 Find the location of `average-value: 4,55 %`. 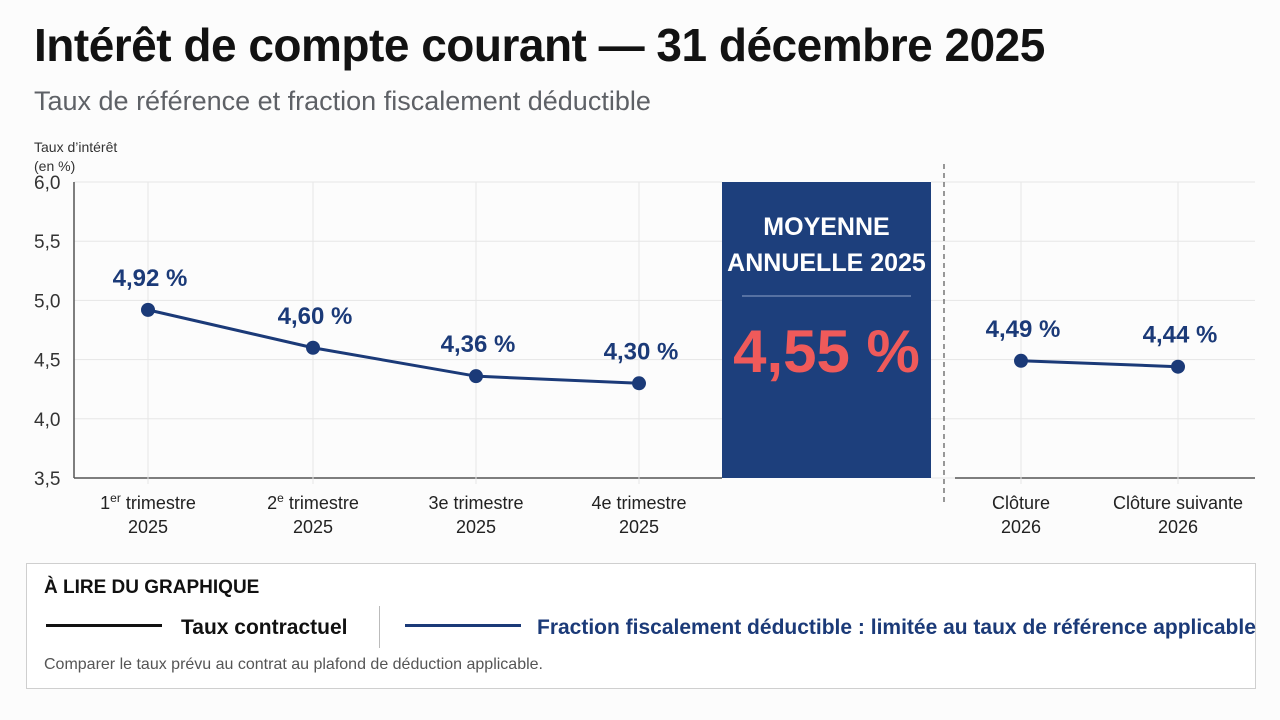

average-value: 4,55 % is located at coordinates (826, 351).